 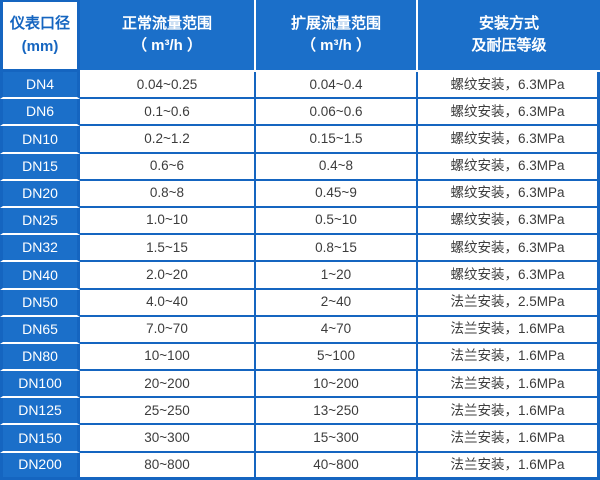 What do you see at coordinates (337, 466) in the screenshot?
I see `cell-extended-range: 40~800` at bounding box center [337, 466].